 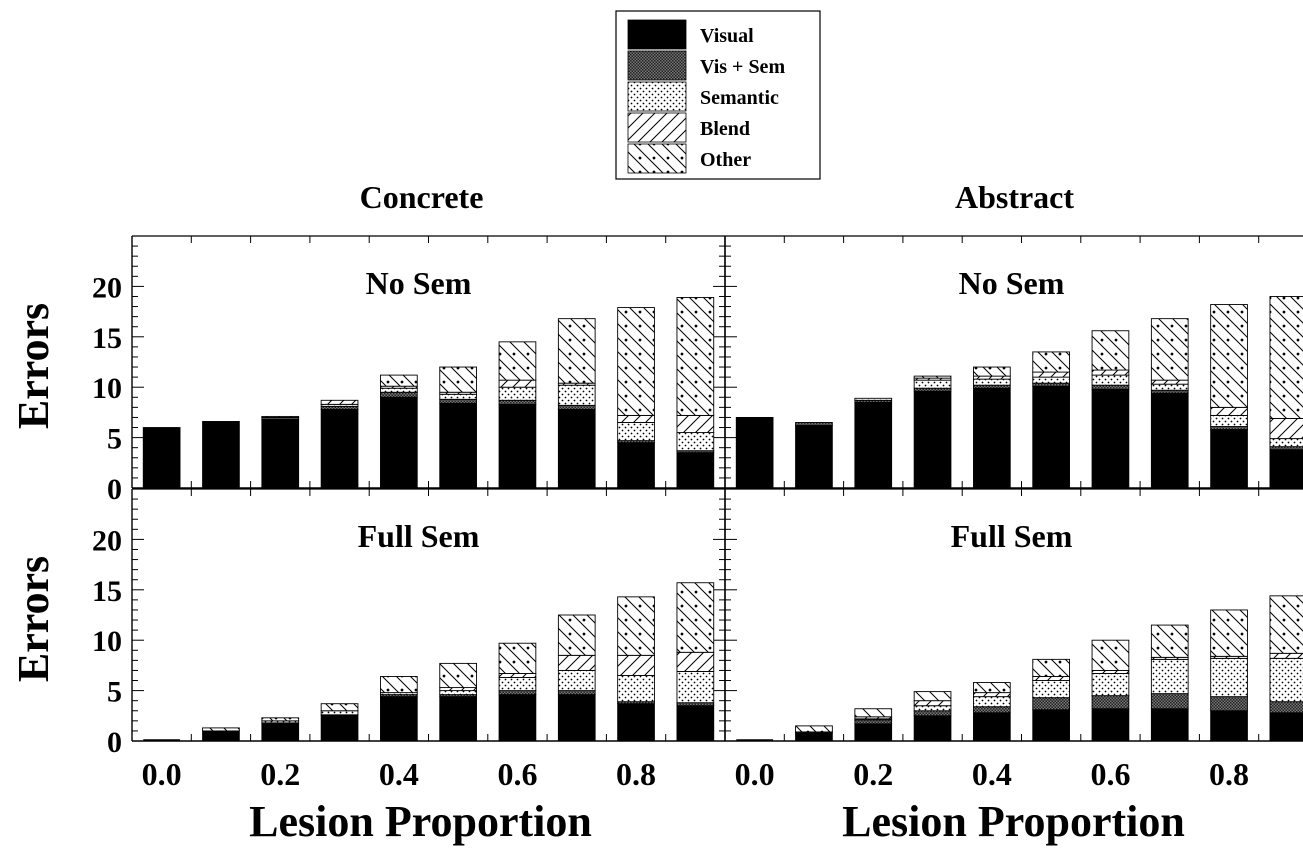 What do you see at coordinates (114, 489) in the screenshot?
I see `y-tick-label: 0` at bounding box center [114, 489].